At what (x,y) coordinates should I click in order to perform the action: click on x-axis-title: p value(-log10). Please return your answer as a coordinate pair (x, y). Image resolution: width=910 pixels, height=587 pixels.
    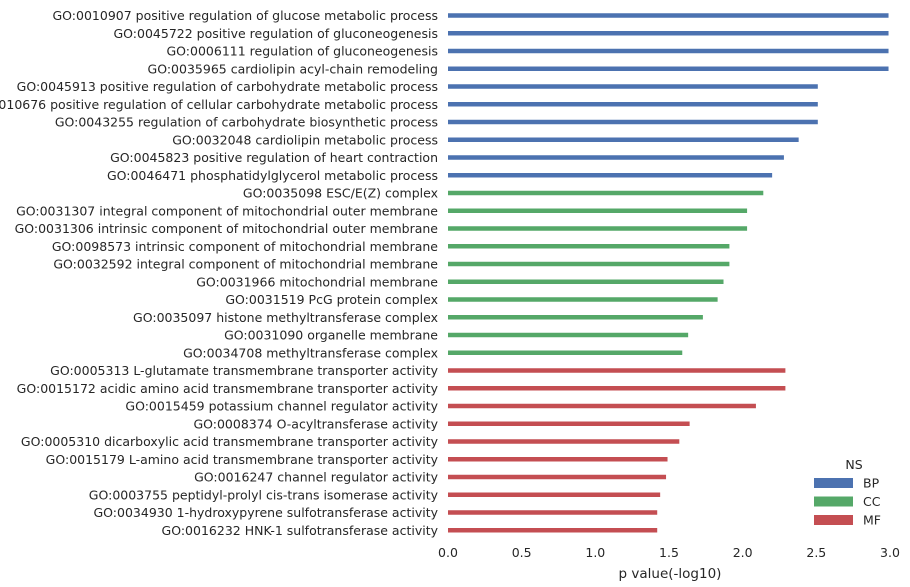
    Looking at the image, I should click on (670, 574).